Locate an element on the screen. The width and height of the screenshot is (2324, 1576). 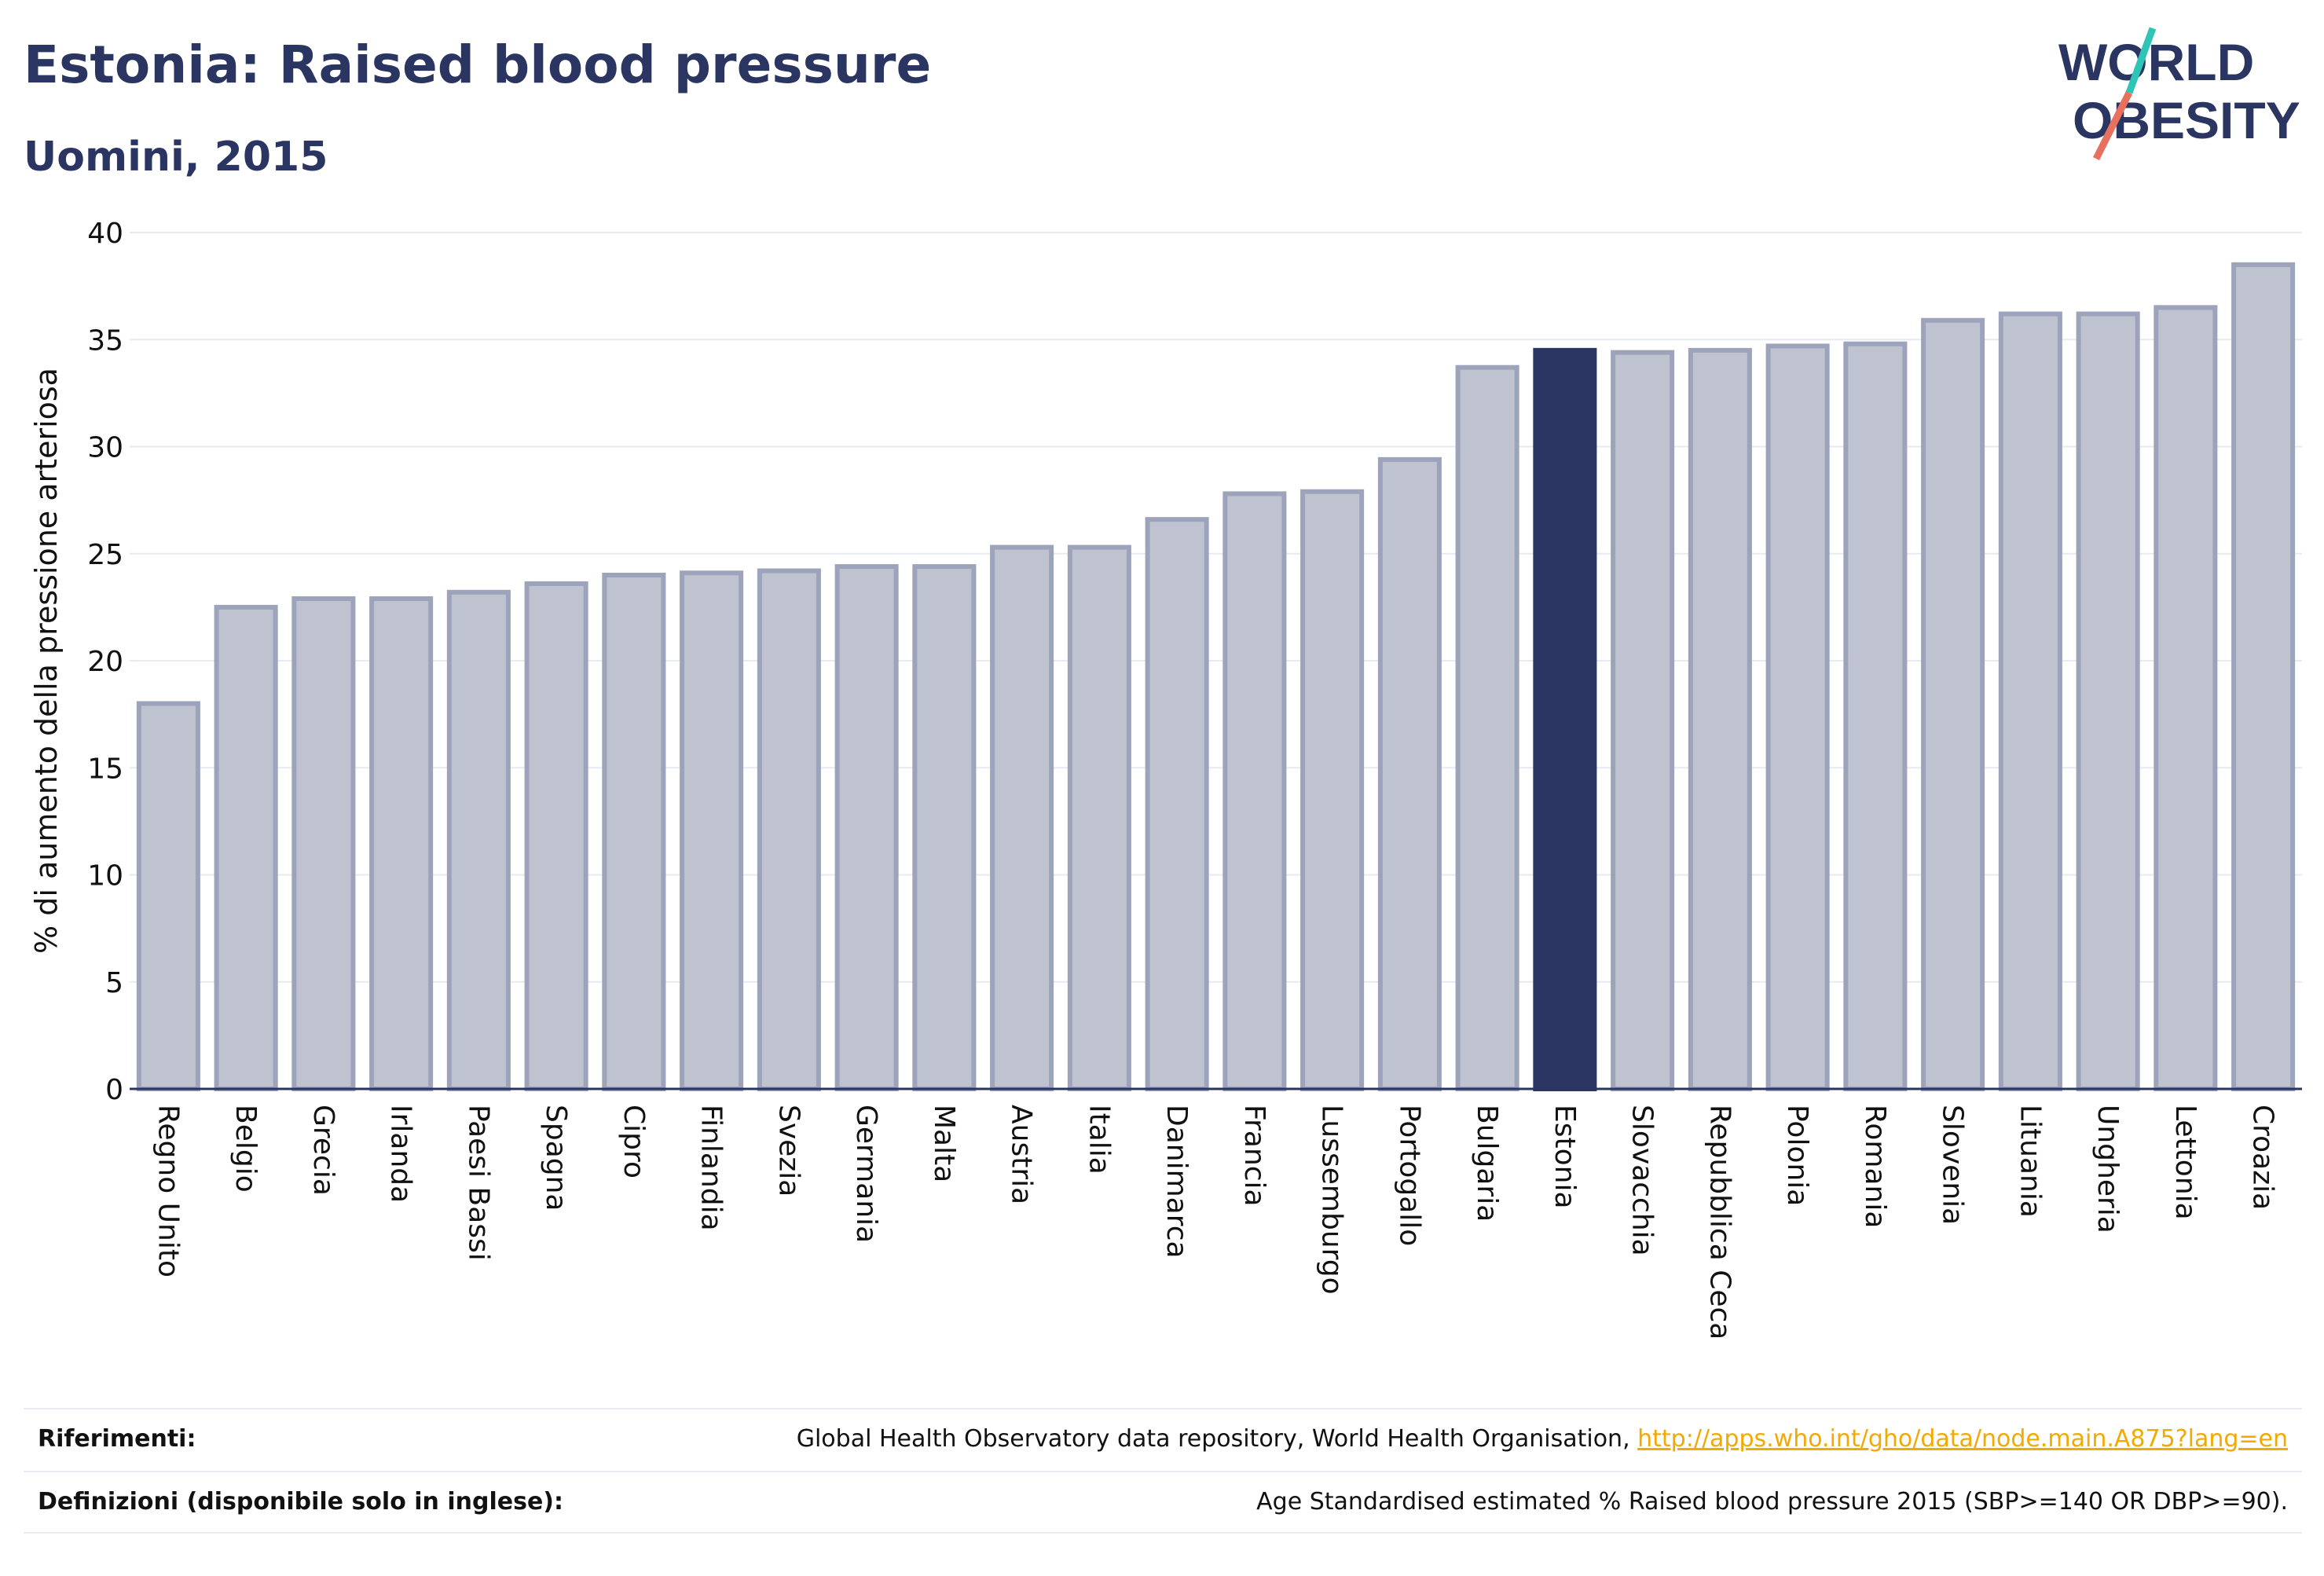
chart-title: Estonia: Raised blood pressure is located at coordinates (478, 65).